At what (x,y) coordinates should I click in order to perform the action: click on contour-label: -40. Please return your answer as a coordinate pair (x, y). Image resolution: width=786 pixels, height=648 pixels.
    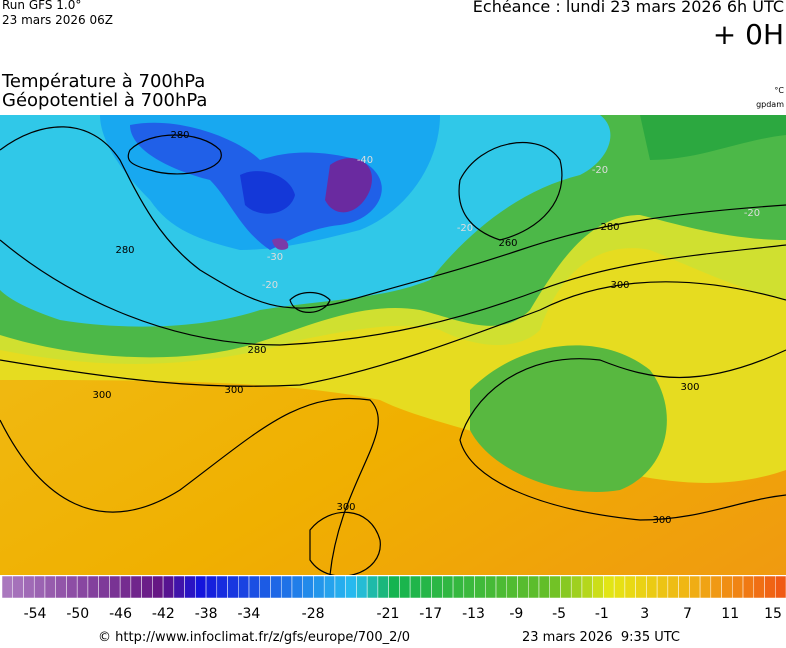
    Looking at the image, I should click on (365, 160).